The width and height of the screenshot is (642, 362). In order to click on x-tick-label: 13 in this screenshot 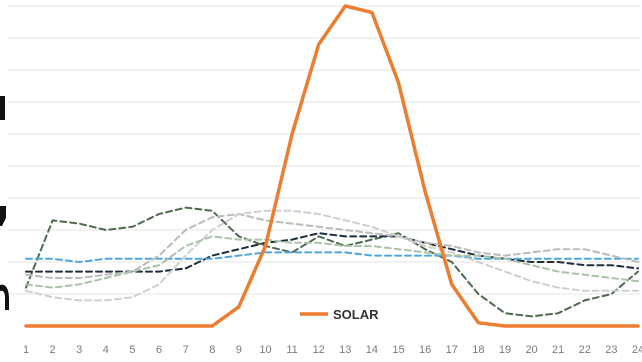, I will do `click(345, 350)`.